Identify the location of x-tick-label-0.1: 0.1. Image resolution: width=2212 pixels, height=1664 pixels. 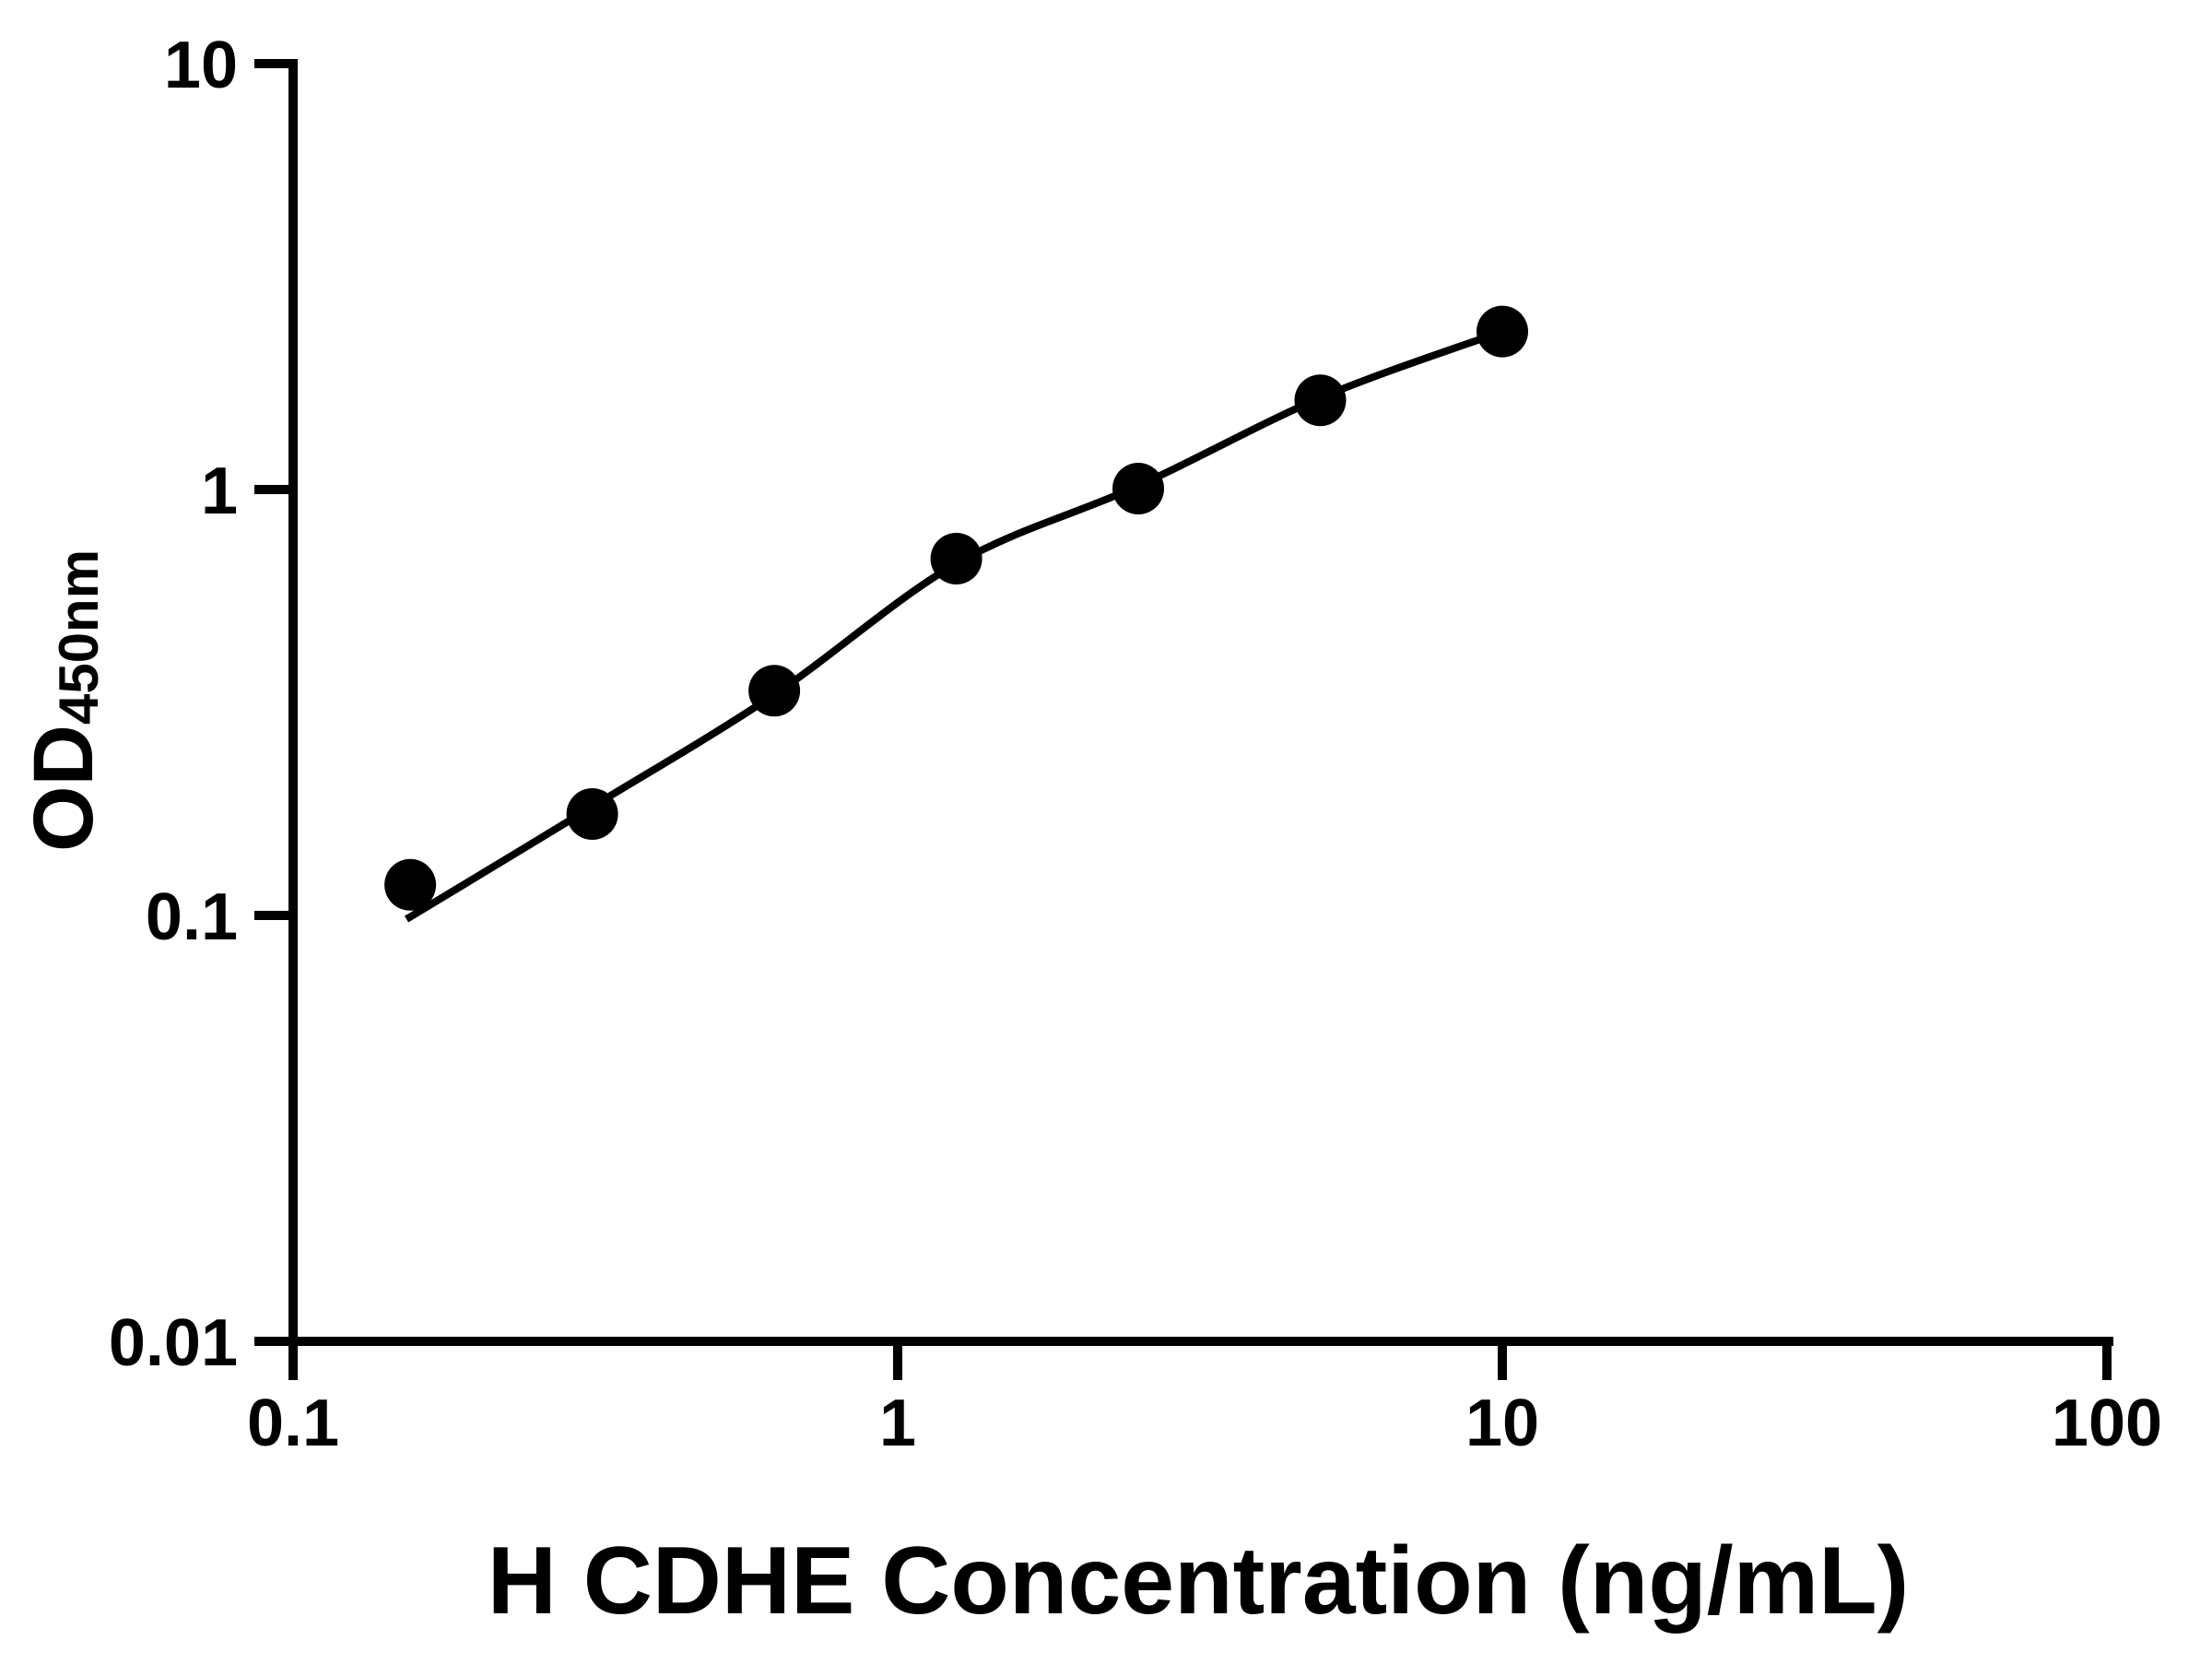
(293, 1423).